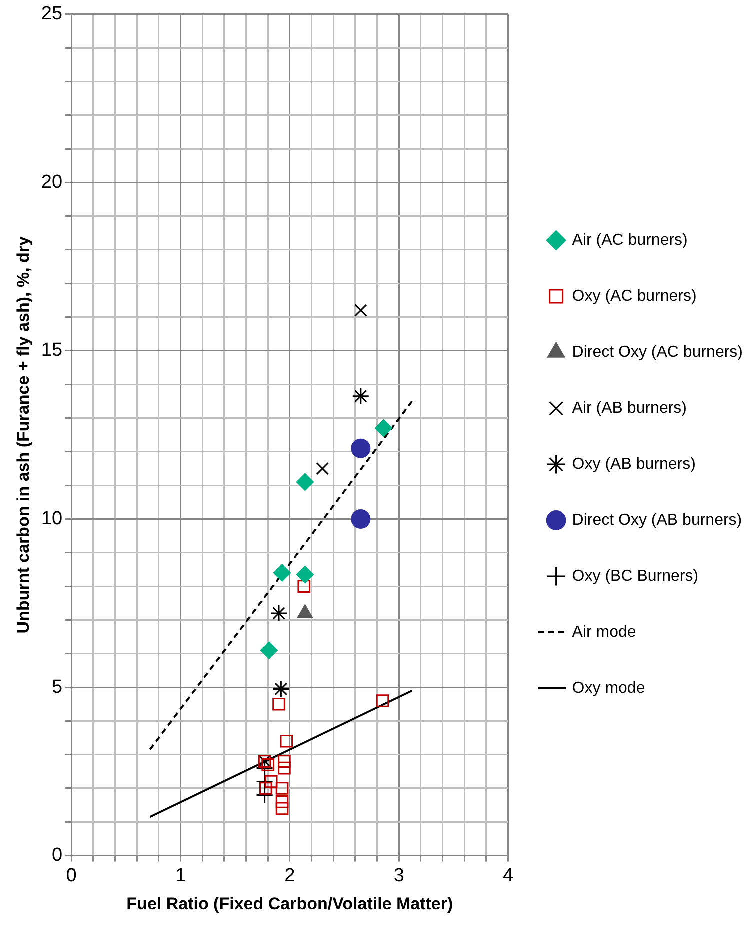 The image size is (755, 929). Describe the element at coordinates (657, 520) in the screenshot. I see `legend-label: Direct Oxy (AB burners)` at that location.